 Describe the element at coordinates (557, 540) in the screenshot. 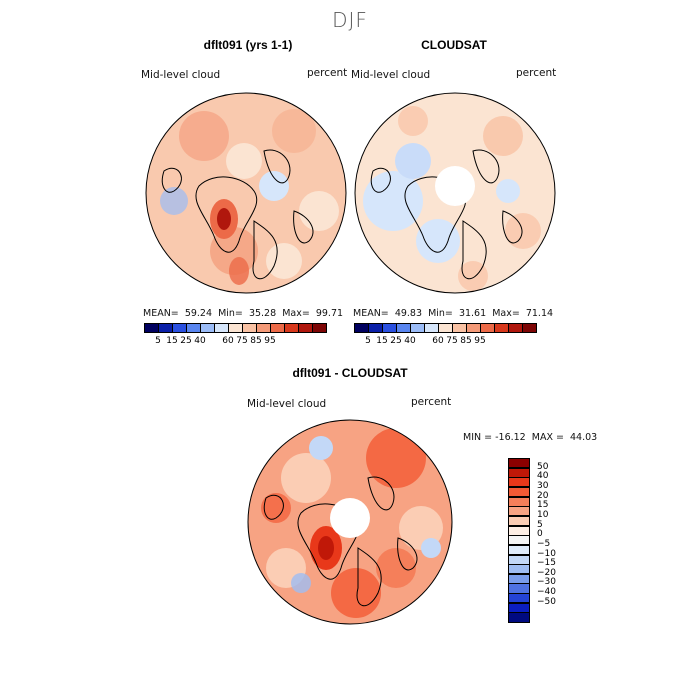

I see `panel3-colorbar-ticks: 50 40 30 20 15 10 5 0 −5 −10 −15 −20 −30 −40 −50` at that location.